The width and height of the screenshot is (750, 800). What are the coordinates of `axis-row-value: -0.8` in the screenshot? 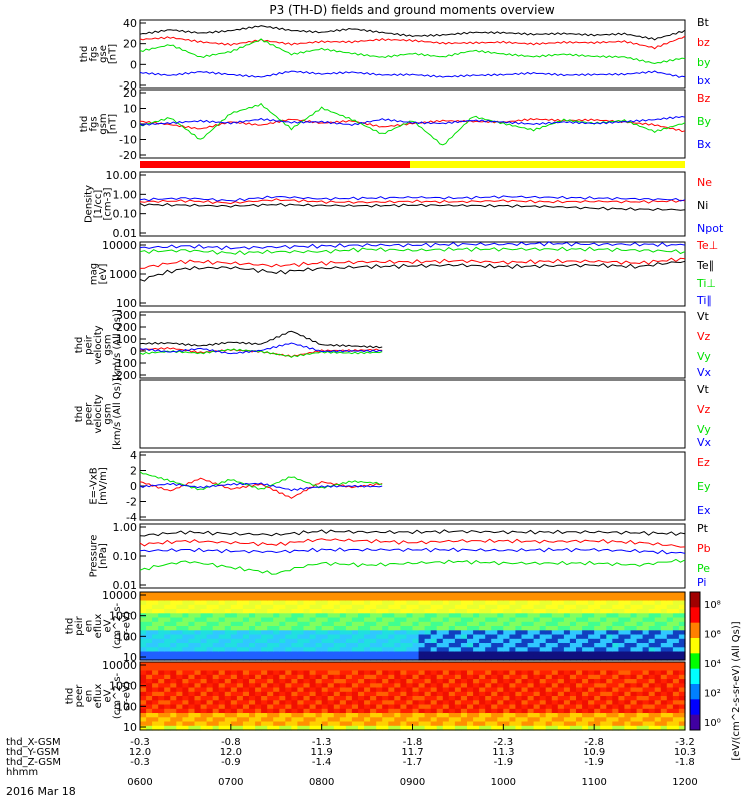 It's located at (231, 742).